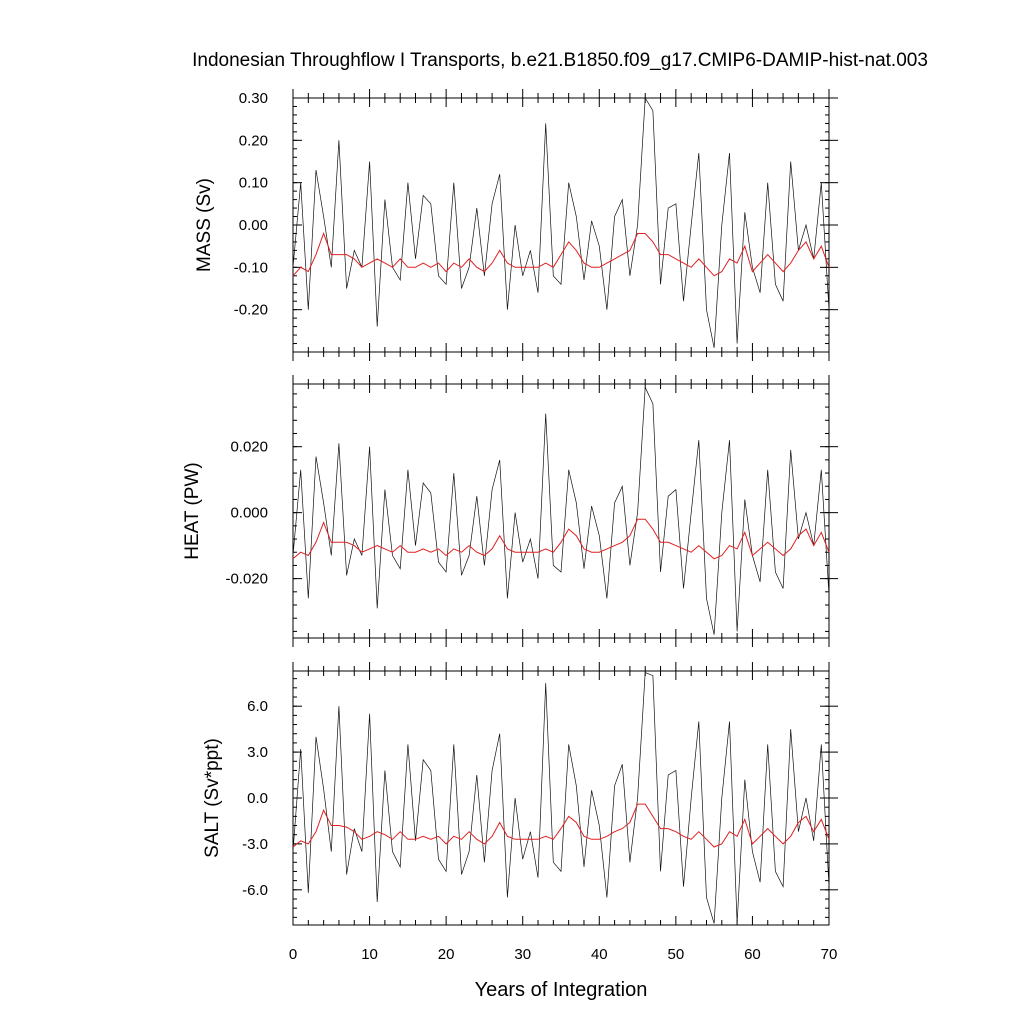 This screenshot has width=1024, height=1024. I want to click on panel-heat-frame, so click(561, 511).